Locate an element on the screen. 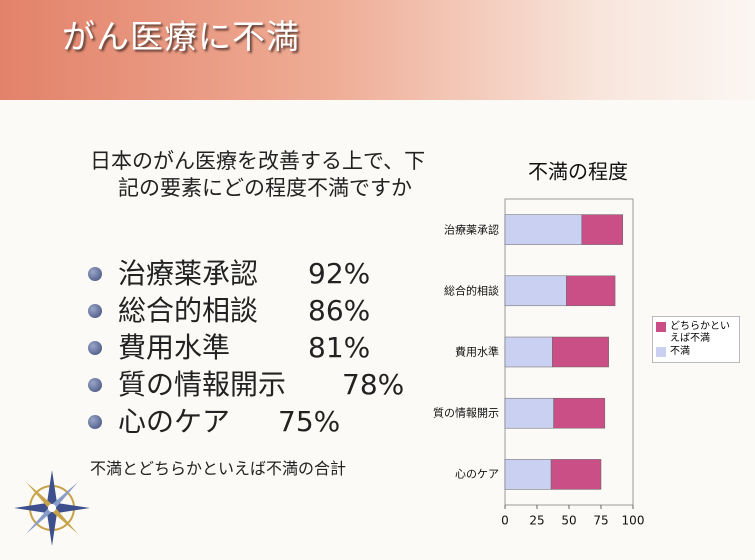 The width and height of the screenshot is (755, 560). category-label: 総合的相談 is located at coordinates (471, 291).